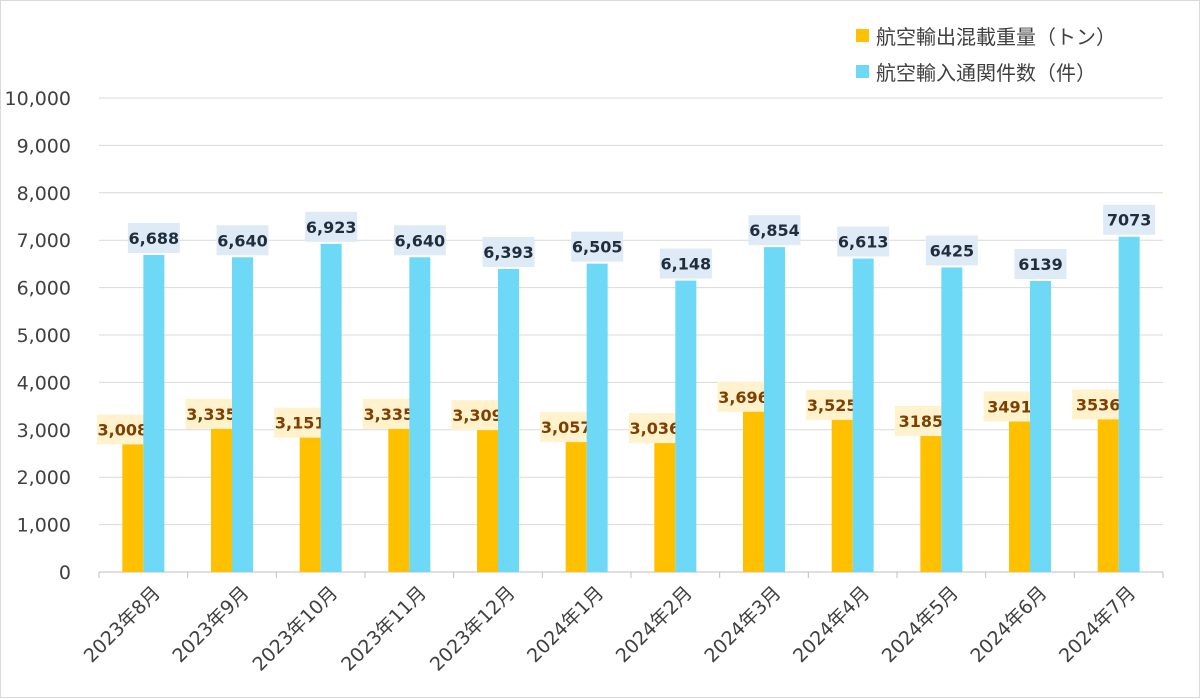 The image size is (1200, 699). What do you see at coordinates (44, 289) in the screenshot?
I see `y-tick-label: 6,000` at bounding box center [44, 289].